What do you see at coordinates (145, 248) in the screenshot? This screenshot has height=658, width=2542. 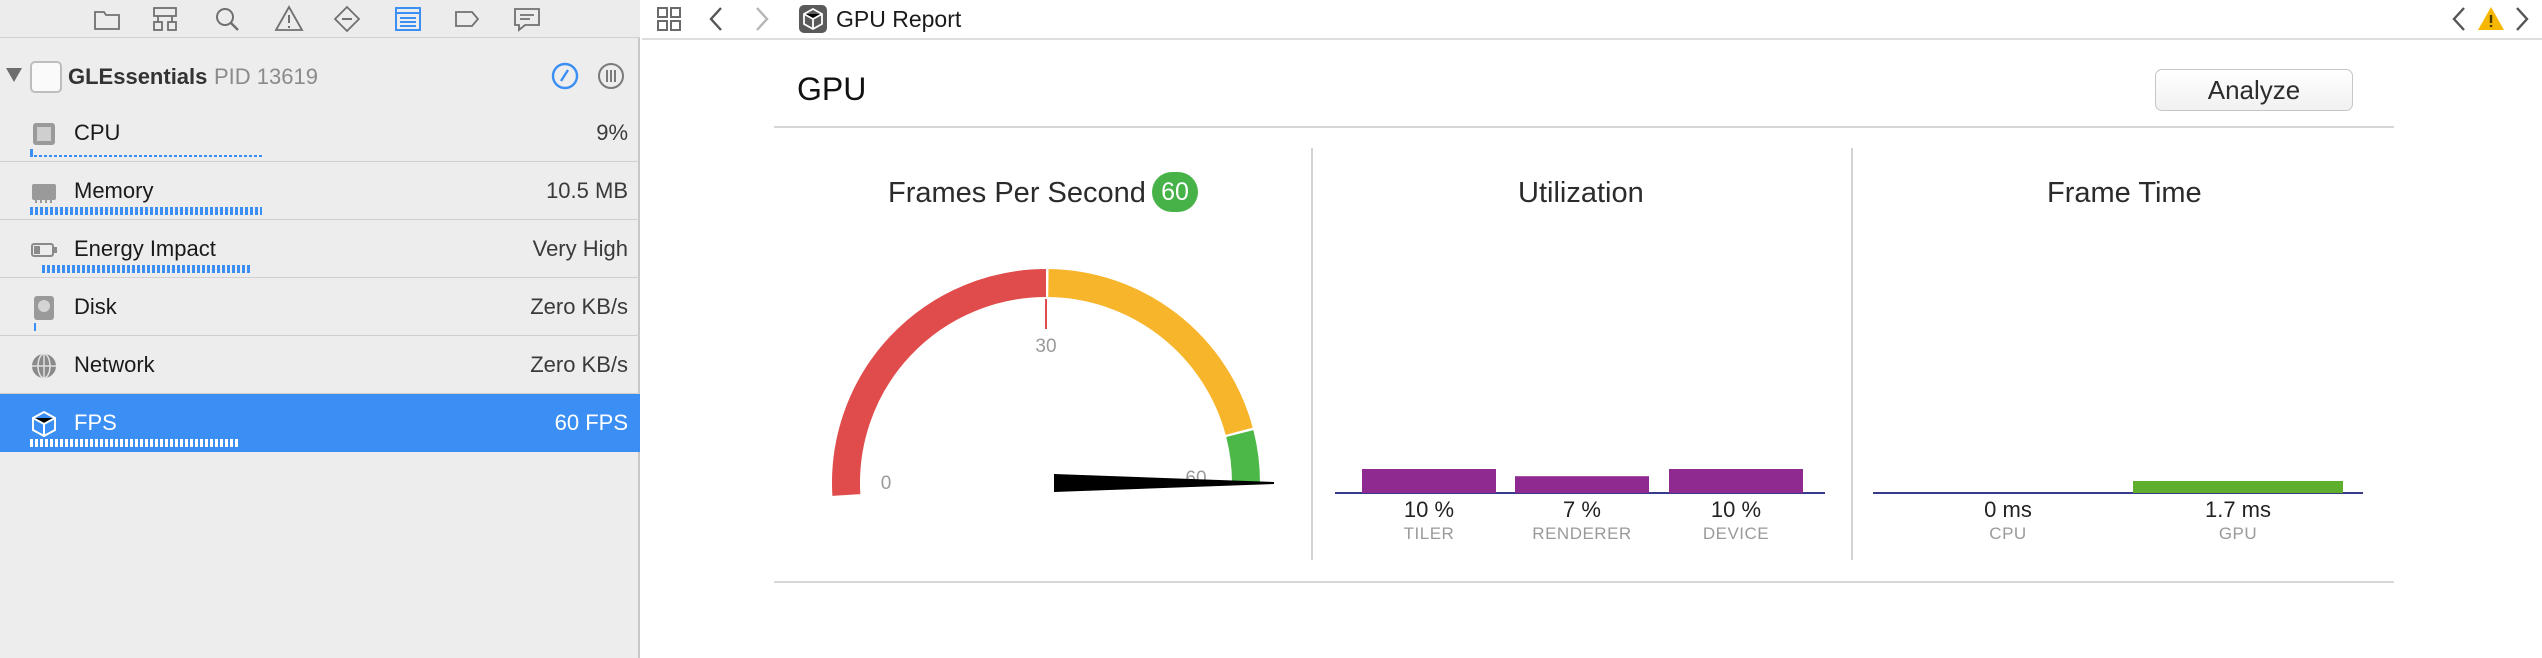 I see `gauge-label: Energy Impact` at bounding box center [145, 248].